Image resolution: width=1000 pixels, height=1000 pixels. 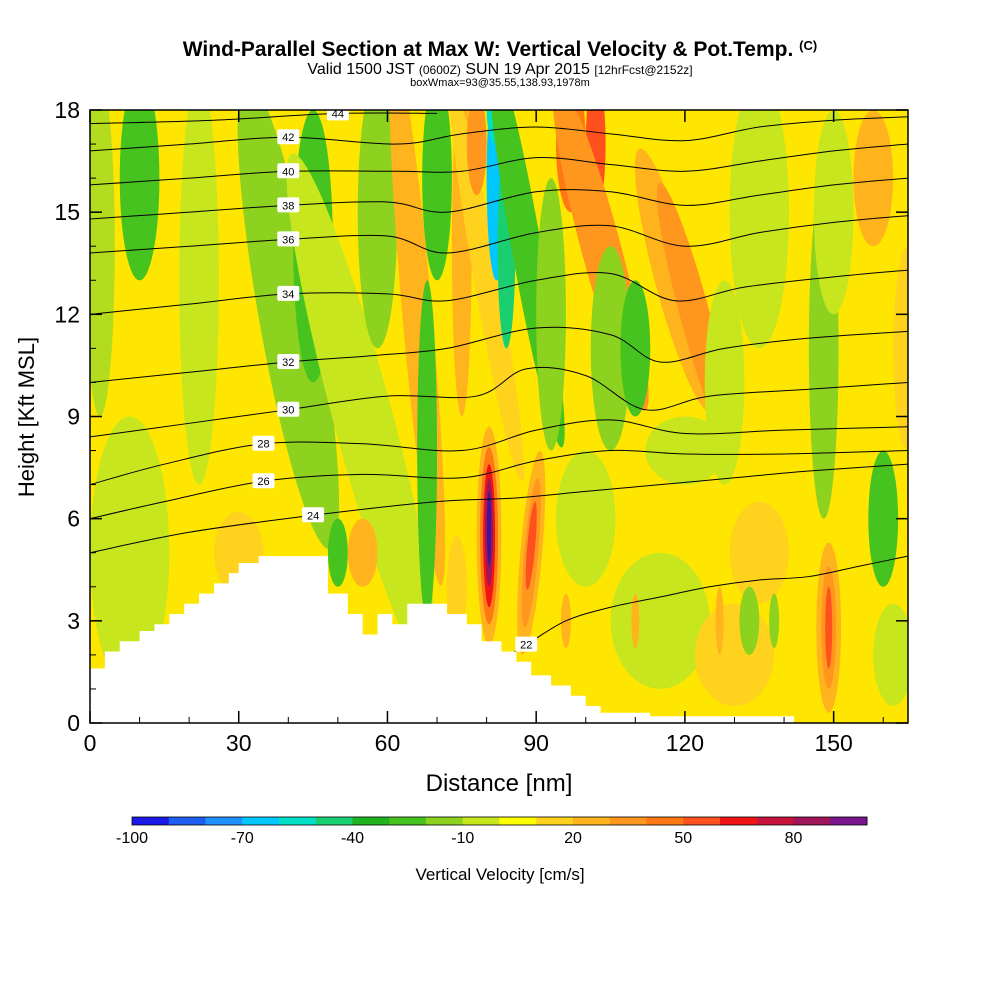 What do you see at coordinates (67, 212) in the screenshot?
I see `y-tick-label: 15` at bounding box center [67, 212].